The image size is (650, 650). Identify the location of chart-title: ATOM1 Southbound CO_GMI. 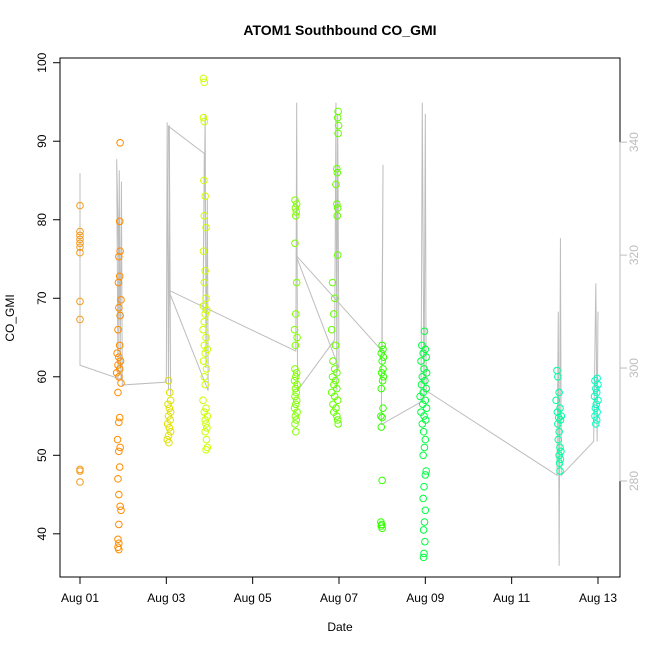
(339, 30).